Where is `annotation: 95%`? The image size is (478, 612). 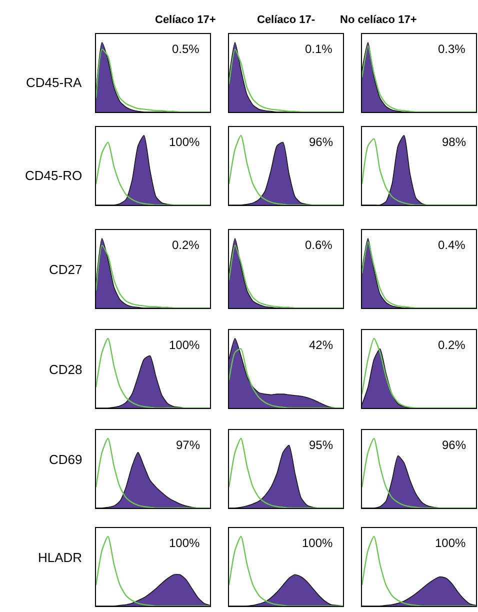 annotation: 95% is located at coordinates (321, 445).